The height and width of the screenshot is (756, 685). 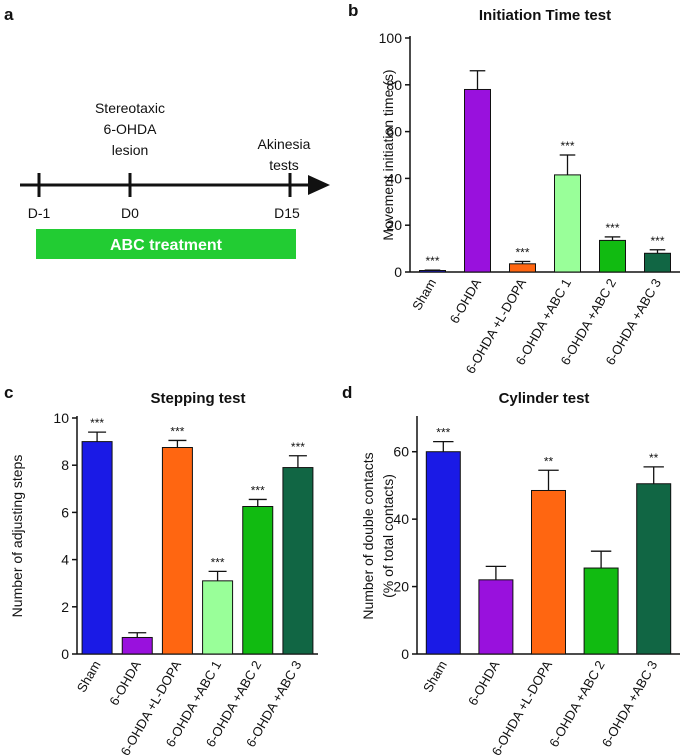 What do you see at coordinates (39, 213) in the screenshot?
I see `timeline-day-label: D-1` at bounding box center [39, 213].